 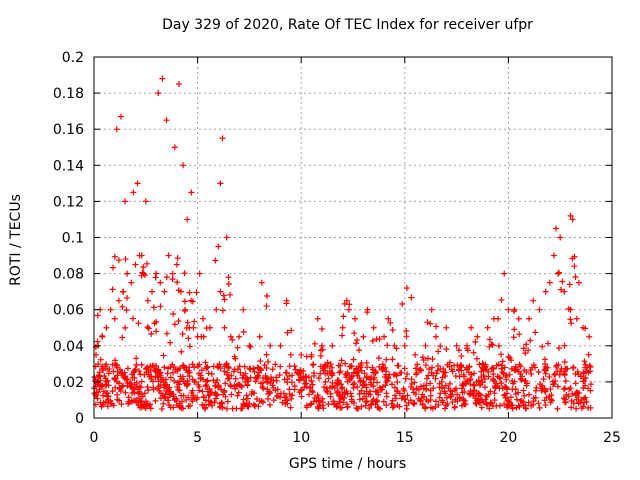 What do you see at coordinates (68, 347) in the screenshot?
I see `y-tick-label: 0.04` at bounding box center [68, 347].